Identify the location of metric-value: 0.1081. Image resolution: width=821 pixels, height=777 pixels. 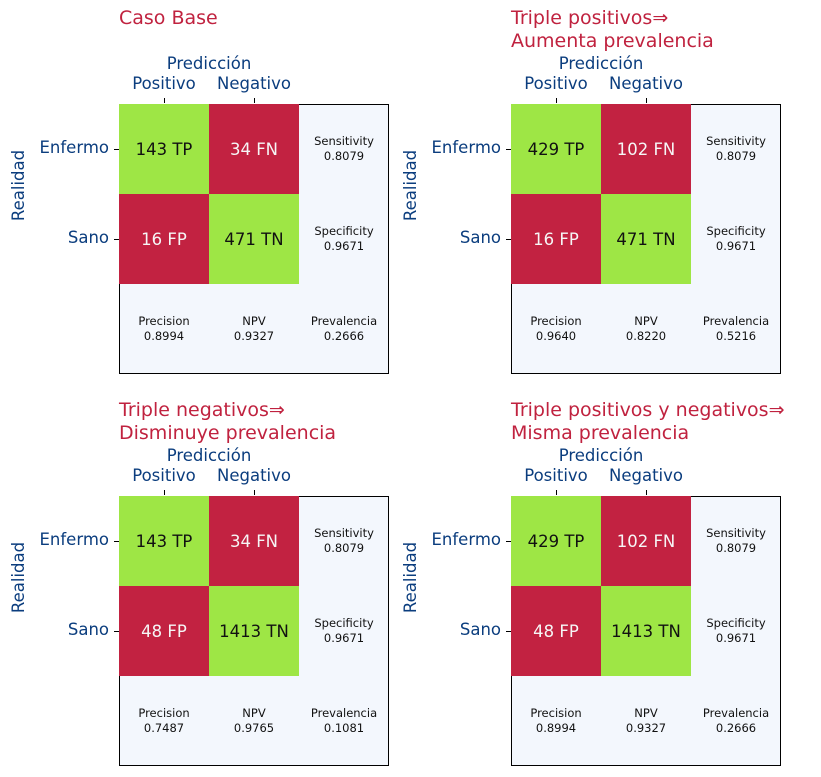
(344, 728).